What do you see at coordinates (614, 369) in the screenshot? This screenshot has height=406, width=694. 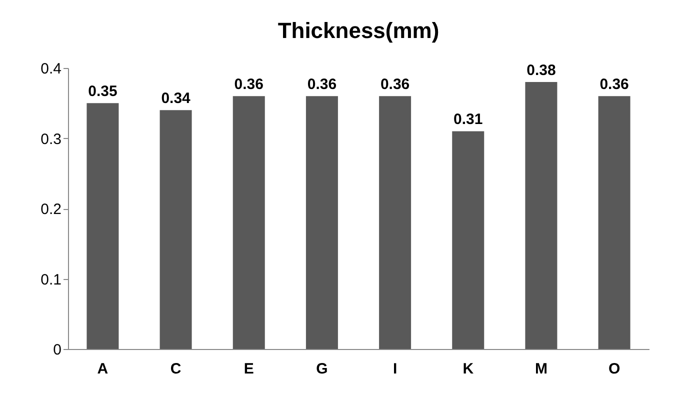 I see `x-tick-label: O` at bounding box center [614, 369].